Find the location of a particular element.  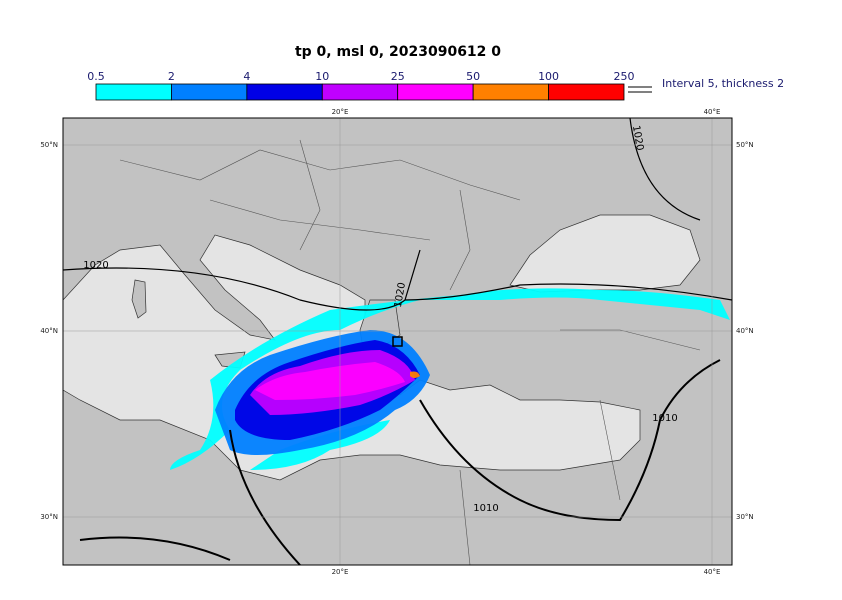

colorbar-label: 100 is located at coordinates (548, 76).